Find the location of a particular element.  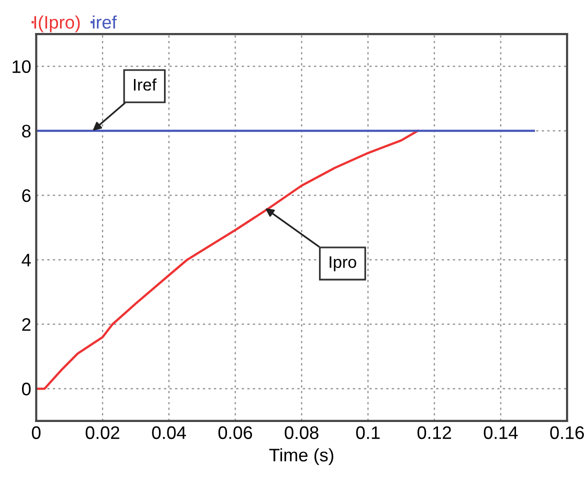

y-tick-label: 10 is located at coordinates (21, 67).